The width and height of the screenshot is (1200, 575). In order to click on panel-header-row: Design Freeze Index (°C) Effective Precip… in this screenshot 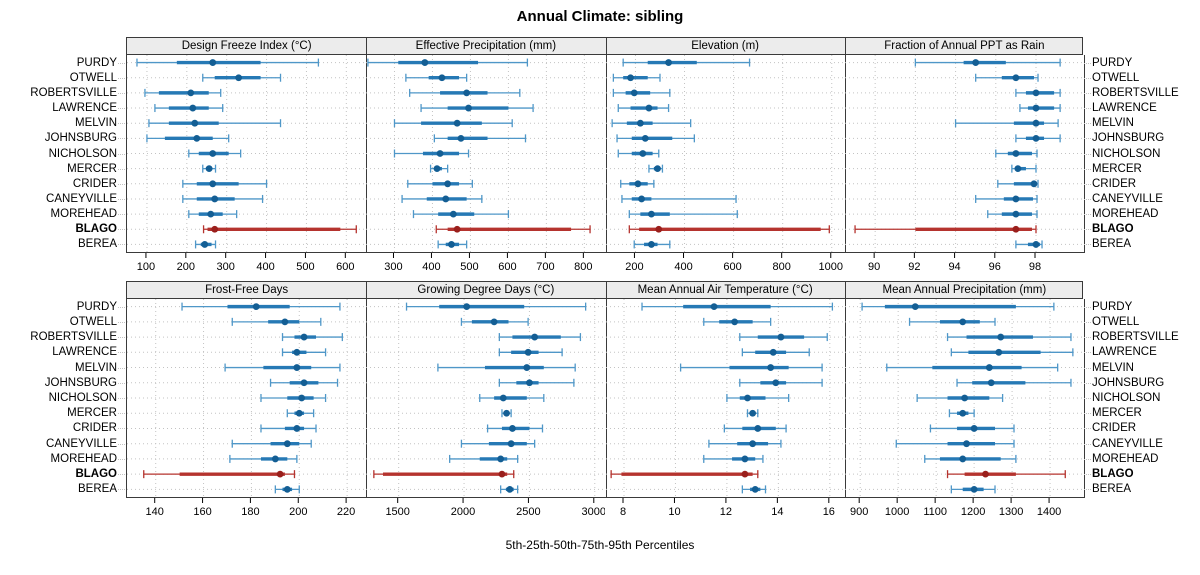, I will do `click(604, 46)`.